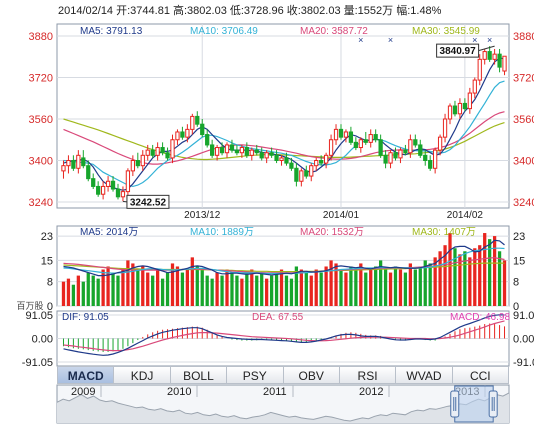  I want to click on annotation-box, so click(458, 50).